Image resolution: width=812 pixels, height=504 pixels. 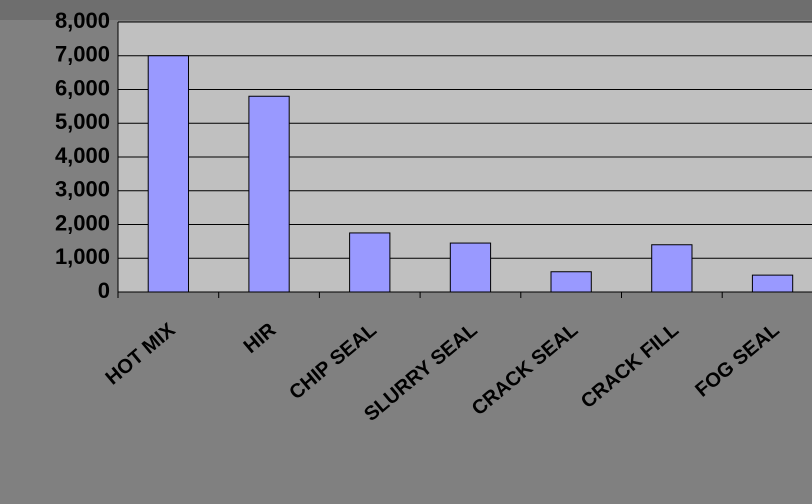 I want to click on y-tick-label: 2,000, so click(x=82, y=222).